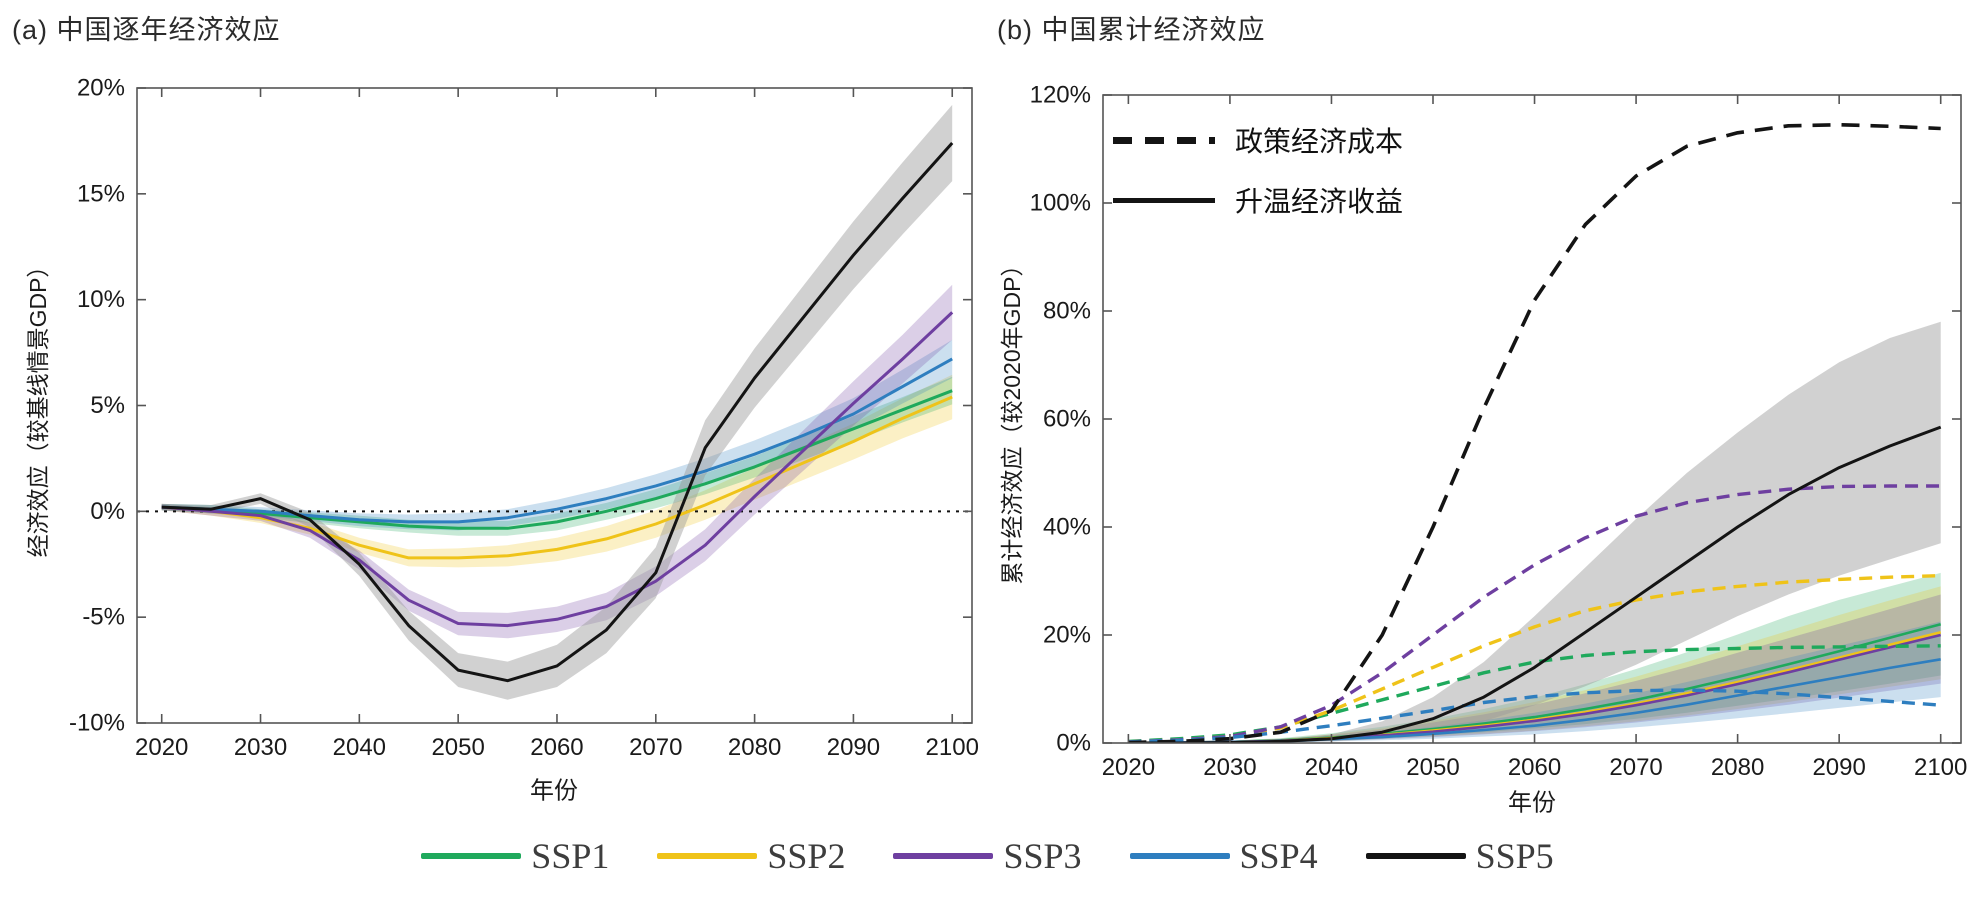 This screenshot has width=1975, height=900. What do you see at coordinates (1319, 201) in the screenshot?
I see `inner-legend-label-benefit: 升温经济收益` at bounding box center [1319, 201].